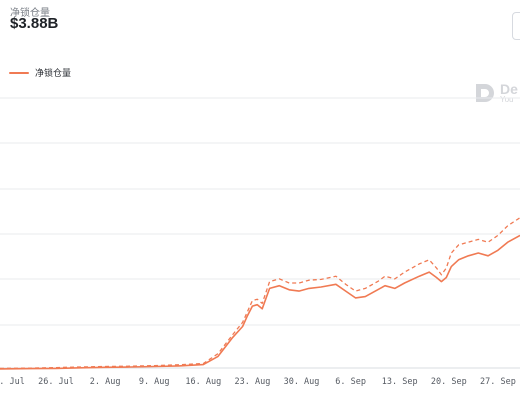  What do you see at coordinates (154, 382) in the screenshot?
I see `x-tick-label: 9. Aug` at bounding box center [154, 382].